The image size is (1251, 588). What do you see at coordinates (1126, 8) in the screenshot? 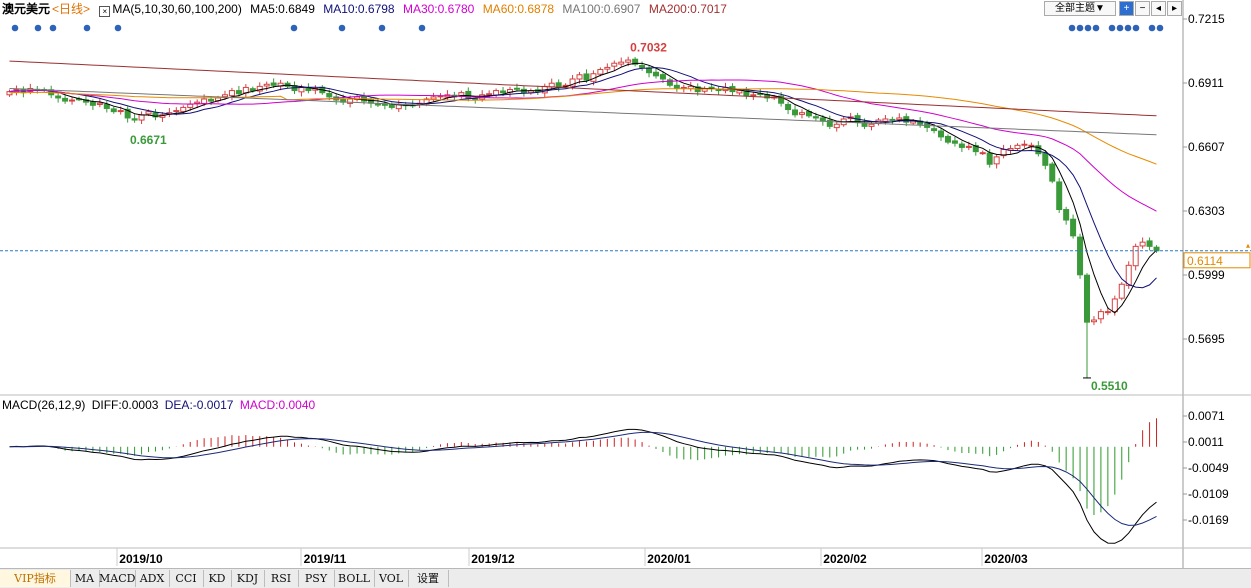
I see `zoom-in-icon: +` at bounding box center [1126, 8].